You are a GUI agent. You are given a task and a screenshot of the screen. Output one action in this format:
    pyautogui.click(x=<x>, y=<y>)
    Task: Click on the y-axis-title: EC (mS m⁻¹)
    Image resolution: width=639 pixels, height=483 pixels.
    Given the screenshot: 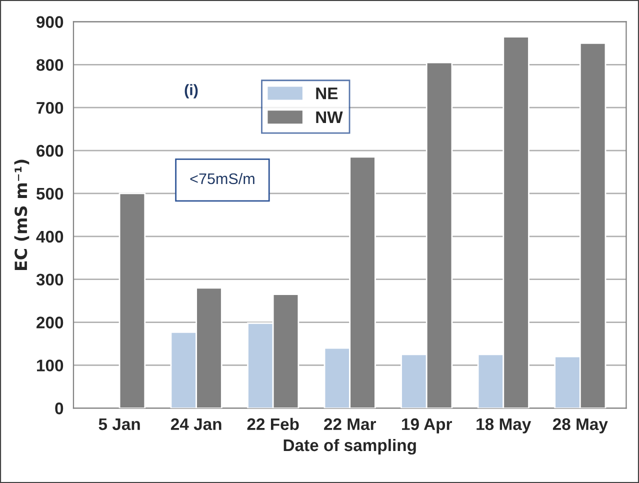 What is the action you would take?
    pyautogui.click(x=22, y=215)
    